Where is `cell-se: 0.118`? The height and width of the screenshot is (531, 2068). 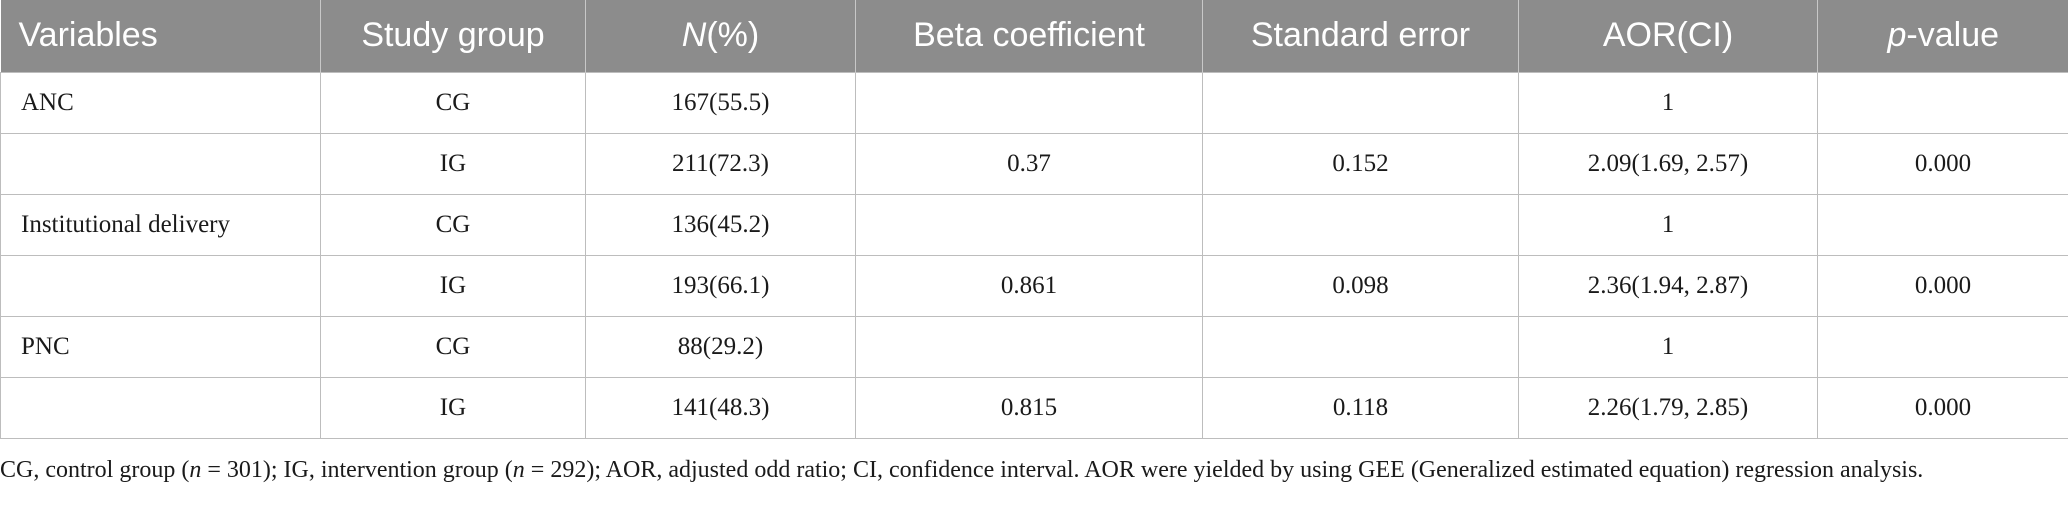
cell-se: 0.118 is located at coordinates (1360, 407).